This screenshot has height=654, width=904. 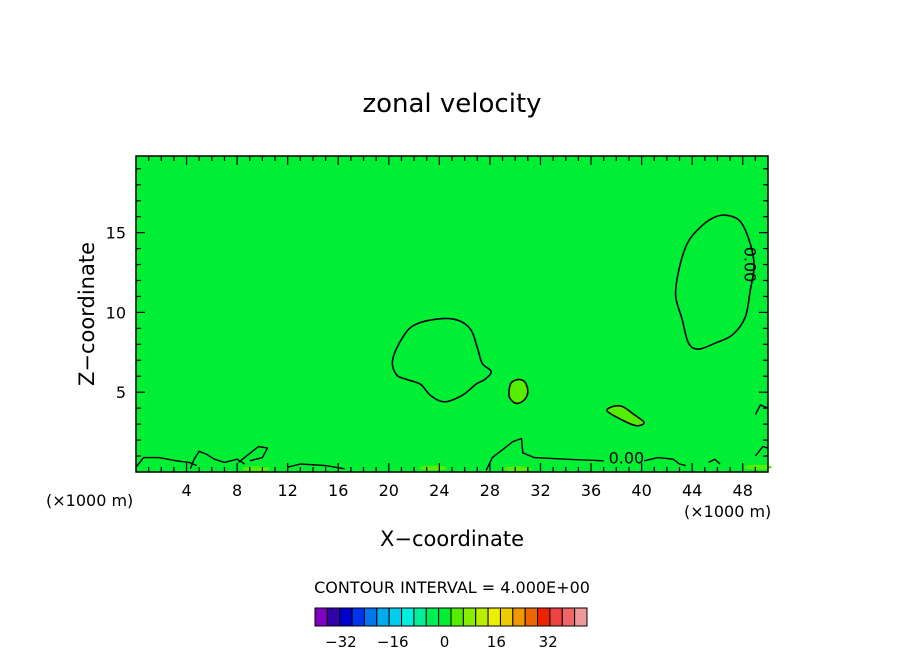 I want to click on contour-label-1: 0.00, so click(x=627, y=458).